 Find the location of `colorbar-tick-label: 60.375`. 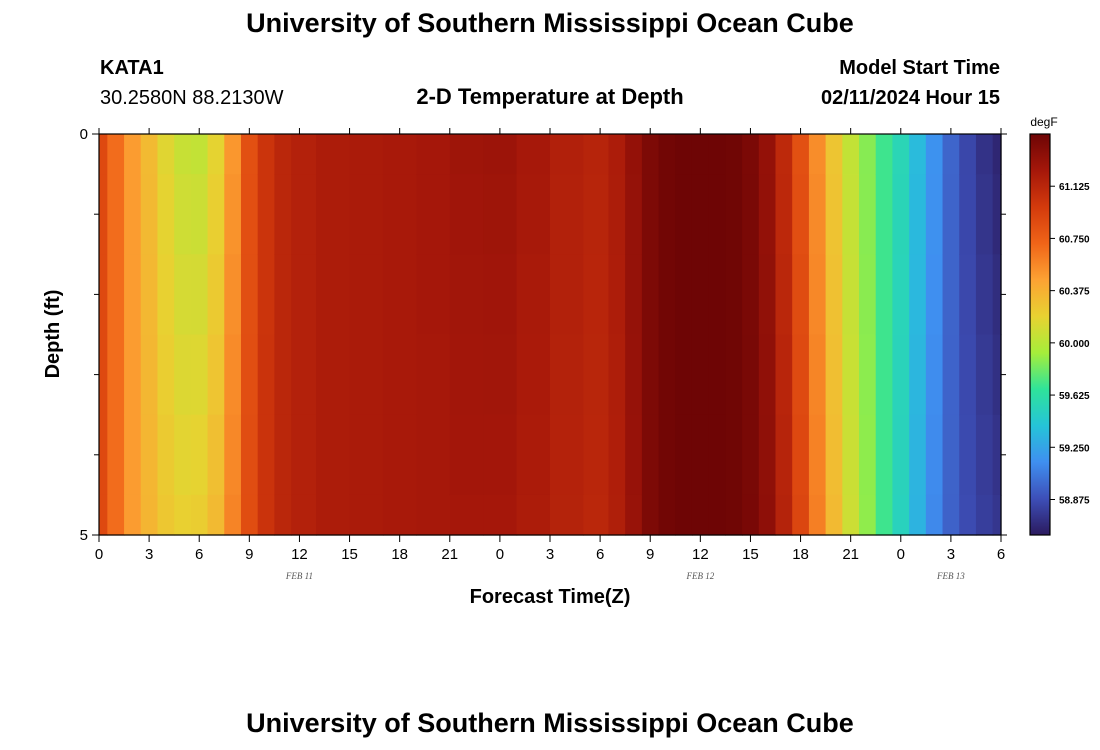

colorbar-tick-label: 60.375 is located at coordinates (1074, 292).